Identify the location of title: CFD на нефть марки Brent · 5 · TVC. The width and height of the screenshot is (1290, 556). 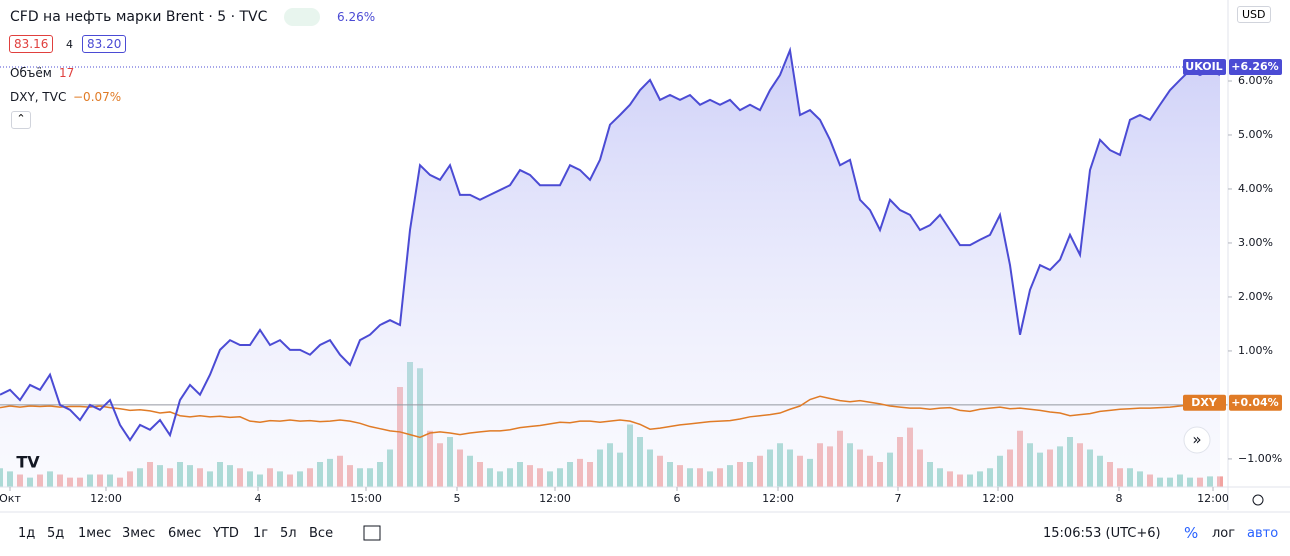
(139, 17).